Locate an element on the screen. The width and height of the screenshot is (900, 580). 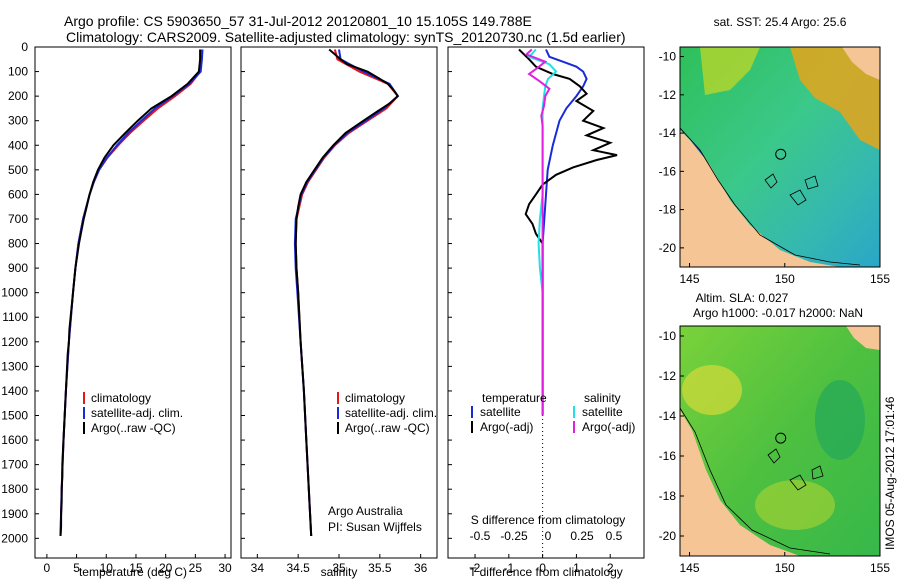
legend-label-s-argo: Argo(-adj) is located at coordinates (608, 427).